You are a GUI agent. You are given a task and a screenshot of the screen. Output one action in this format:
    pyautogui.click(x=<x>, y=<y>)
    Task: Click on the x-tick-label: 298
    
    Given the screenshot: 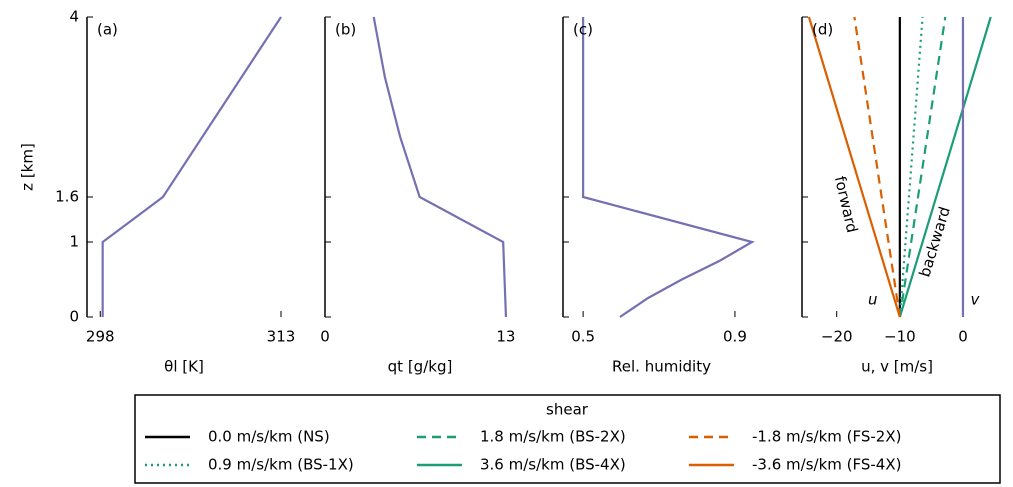 What is the action you would take?
    pyautogui.click(x=100, y=337)
    